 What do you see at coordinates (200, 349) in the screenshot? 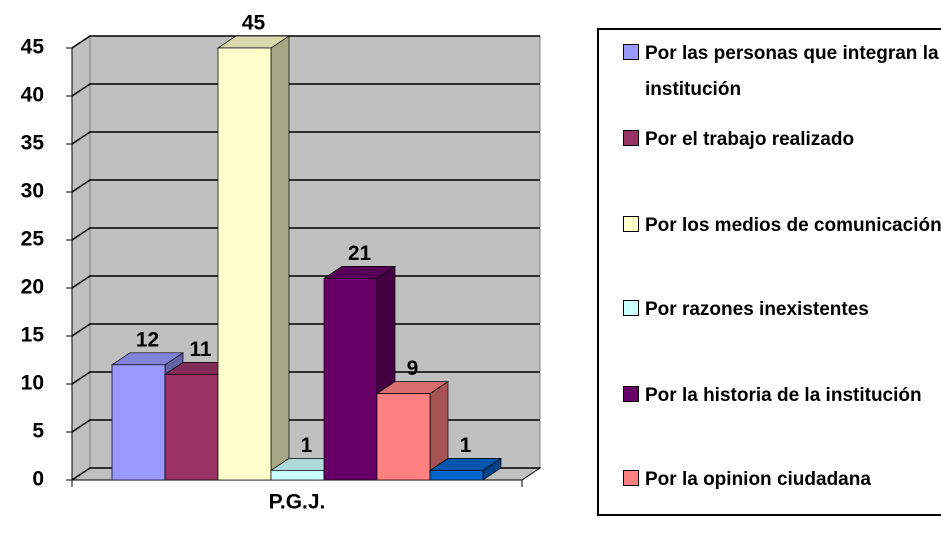
I see `data-label: 11` at bounding box center [200, 349].